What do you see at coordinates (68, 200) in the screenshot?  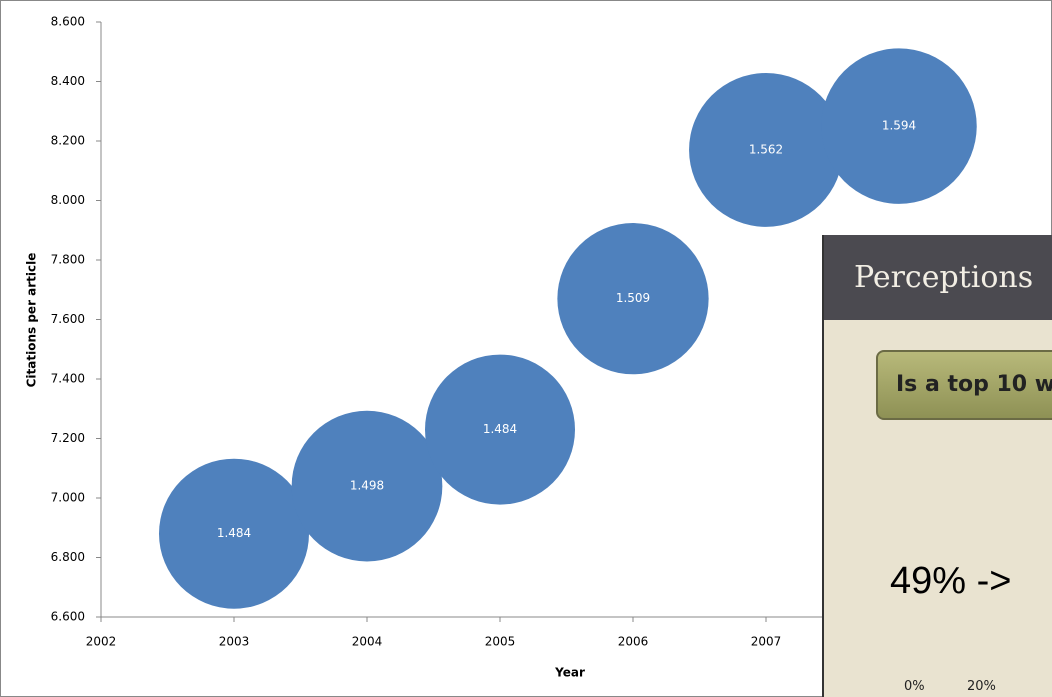 I see `y-tick-label: 8.000` at bounding box center [68, 200].